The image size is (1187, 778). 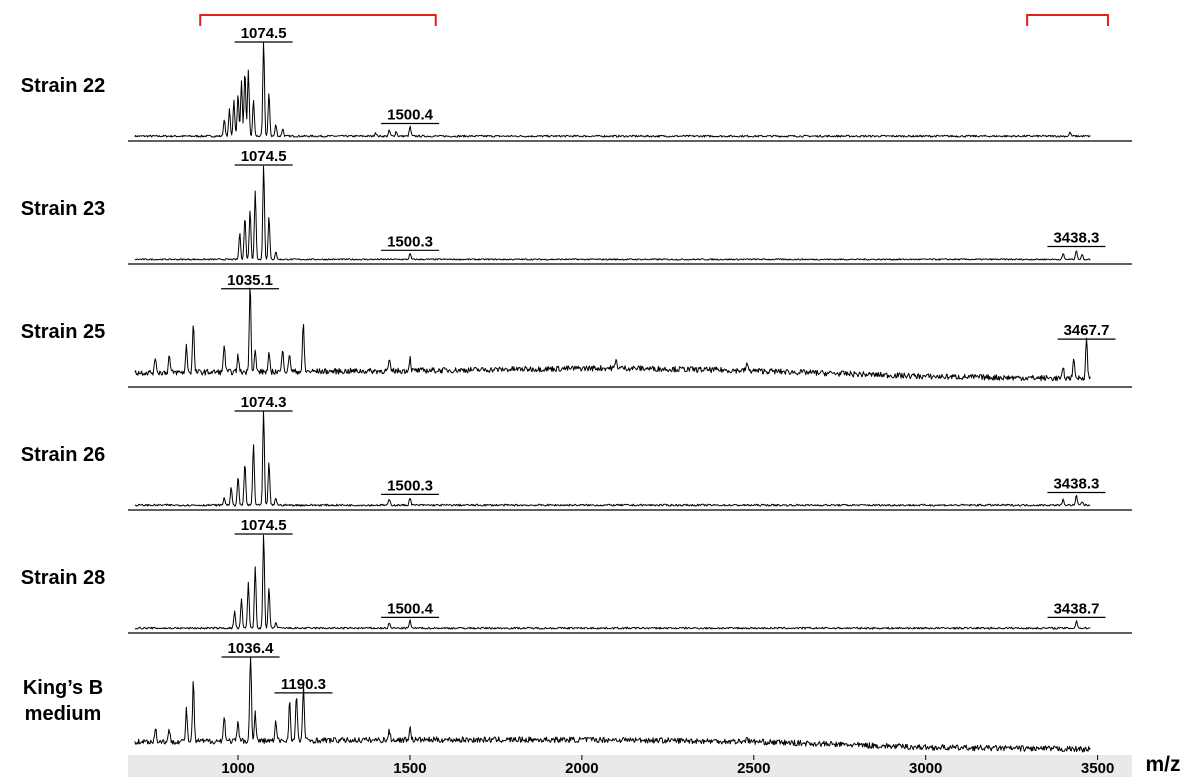 I want to click on x-axis: 1000 1500 2000 2500 3000 3500 m/z, so click(x=654, y=765).